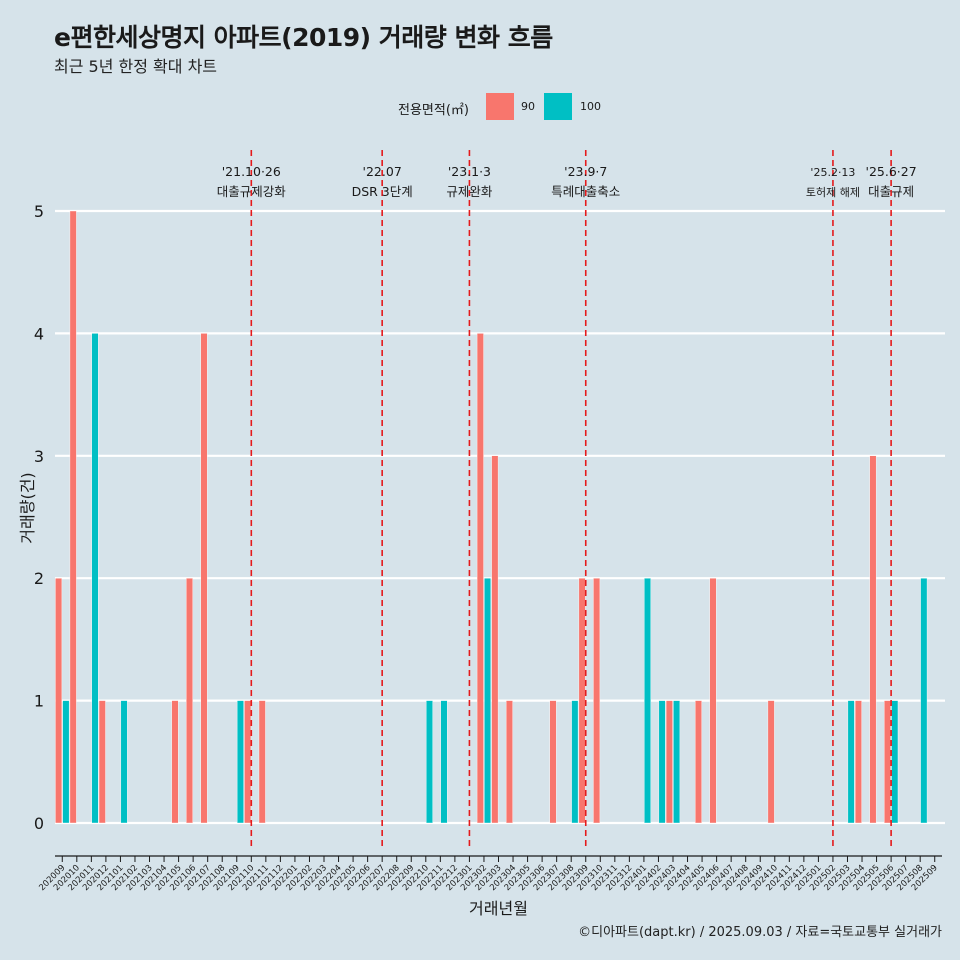  I want to click on legend: 전용면적(㎡) 90 100, so click(480, 107).